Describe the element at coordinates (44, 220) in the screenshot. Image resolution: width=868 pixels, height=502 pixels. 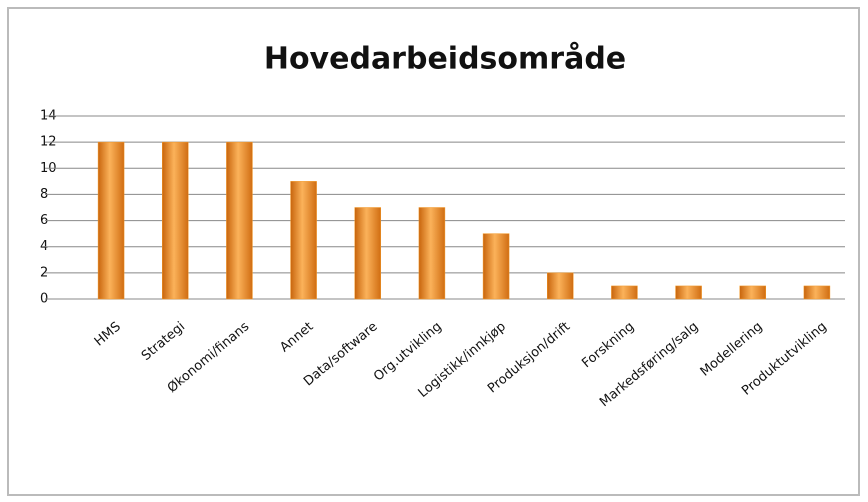
I see `y-tick-label: 6` at that location.